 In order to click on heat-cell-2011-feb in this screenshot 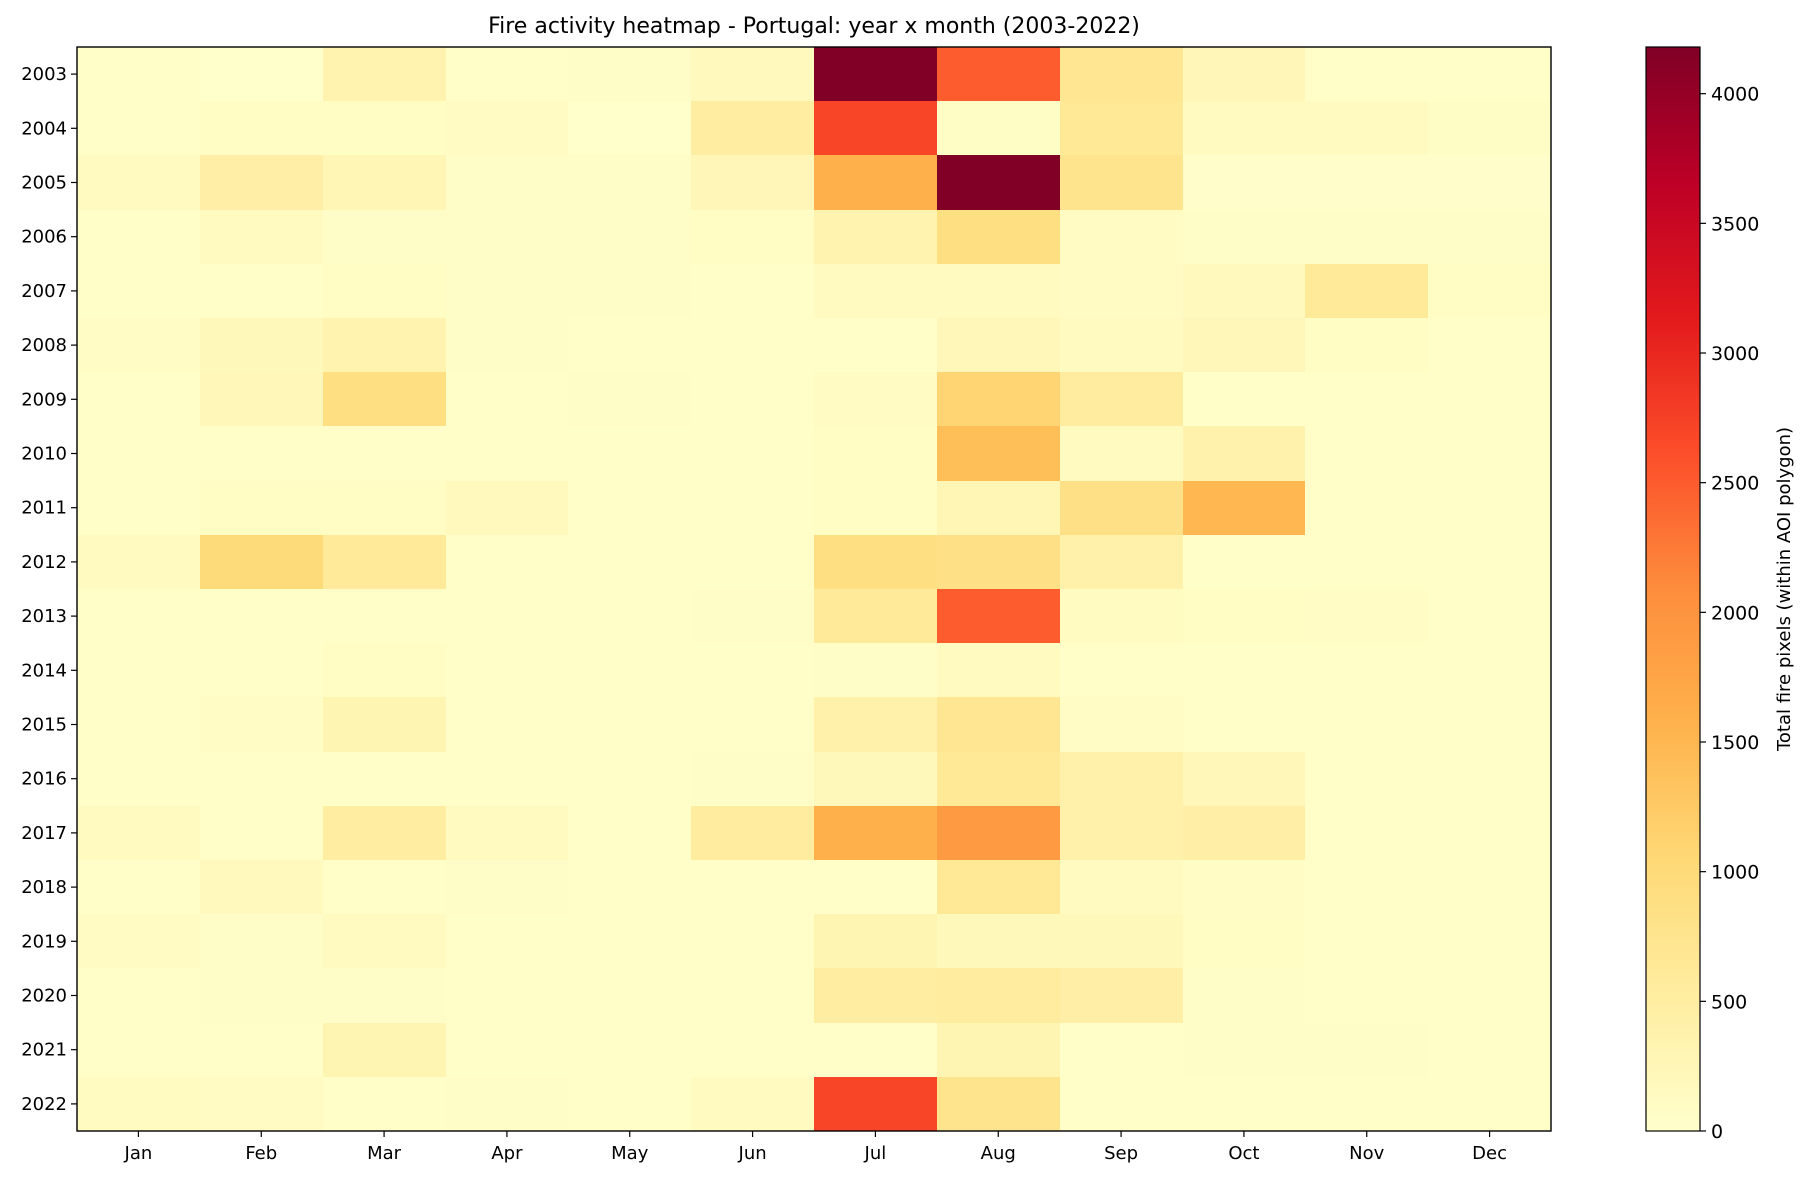, I will do `click(261, 508)`.